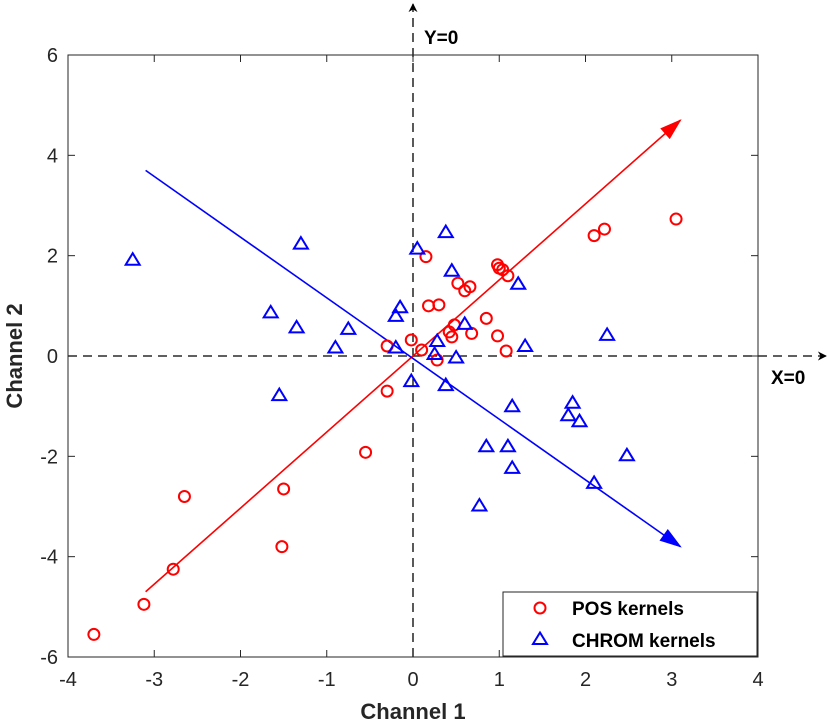  I want to click on legend-marker-pos, so click(540, 608).